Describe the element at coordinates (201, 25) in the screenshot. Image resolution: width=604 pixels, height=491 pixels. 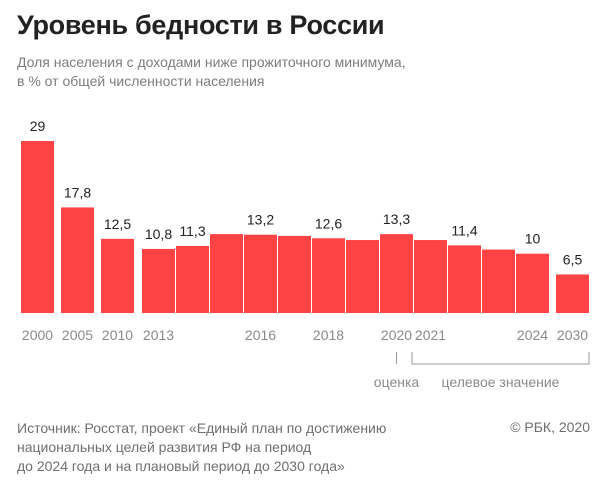
I see `chart-title: Уровень бедности в России` at that location.